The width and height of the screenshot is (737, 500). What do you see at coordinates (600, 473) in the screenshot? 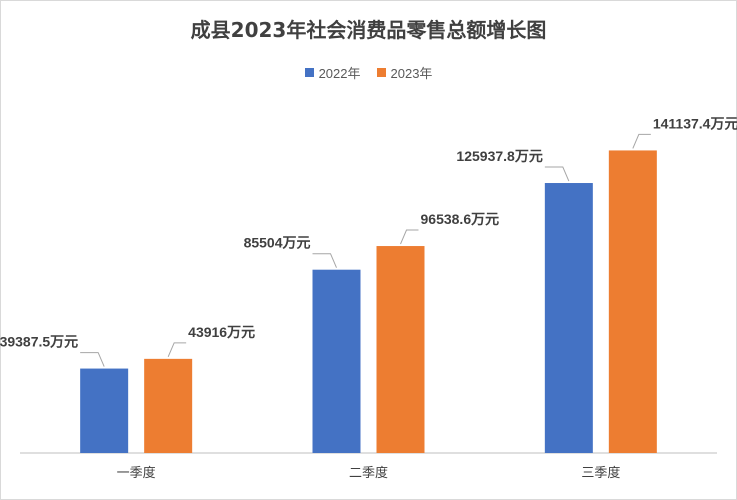
I see `category-label-3: 三季度` at bounding box center [600, 473].